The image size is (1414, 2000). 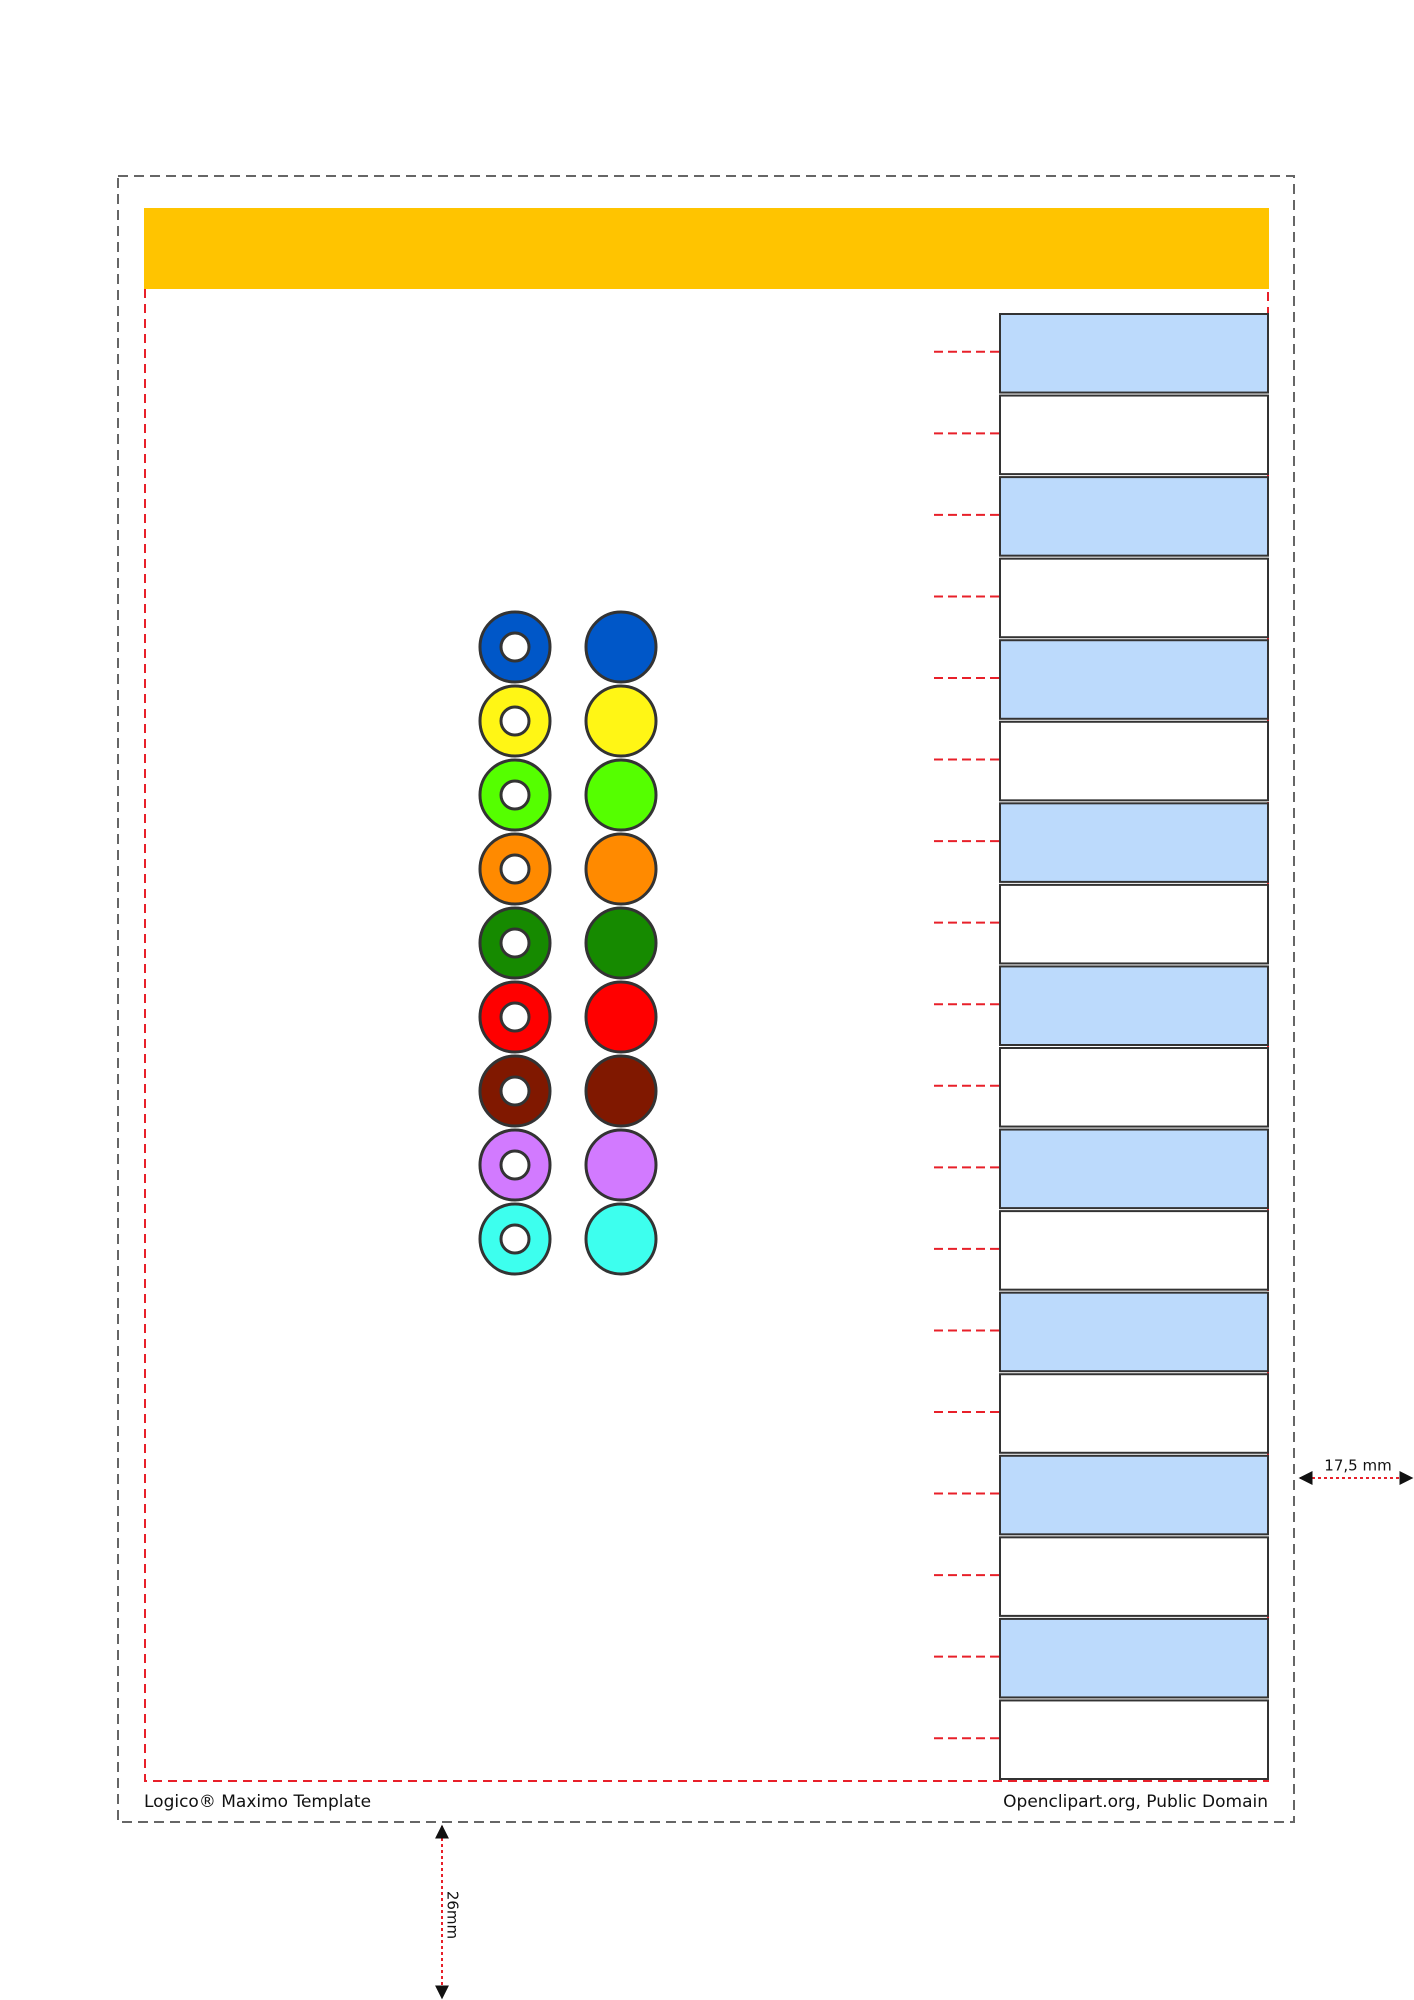 What do you see at coordinates (568, 943) in the screenshot?
I see `color-pegs` at bounding box center [568, 943].